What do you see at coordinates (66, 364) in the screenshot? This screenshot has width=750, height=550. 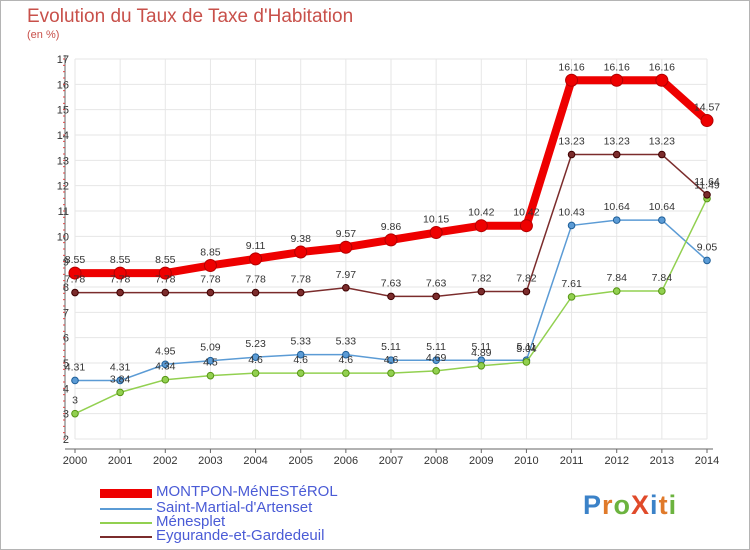 I see `y-tick-label: 5` at bounding box center [66, 364].